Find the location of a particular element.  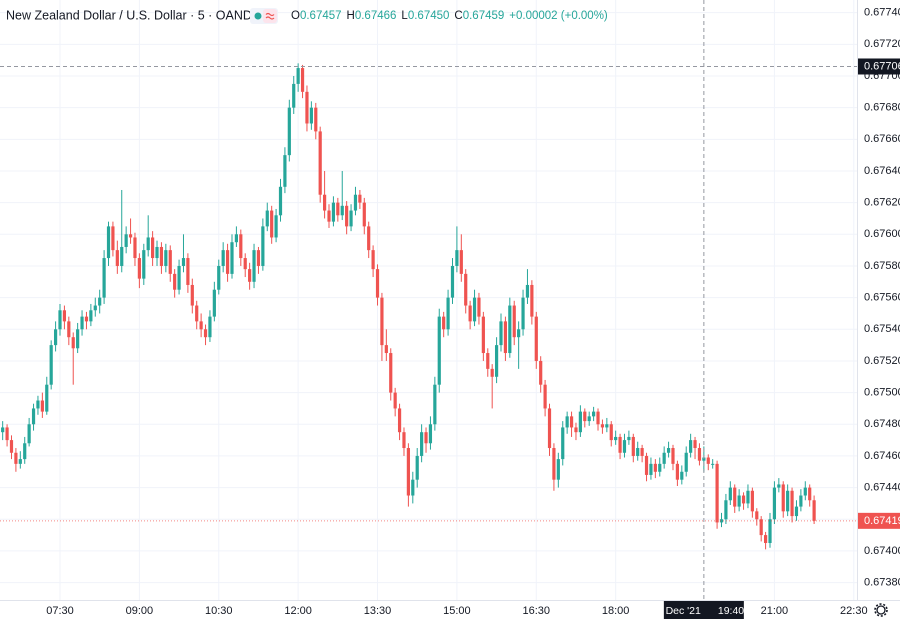

crosshair-date-label: 14 Dec '21 is located at coordinates (676, 611).